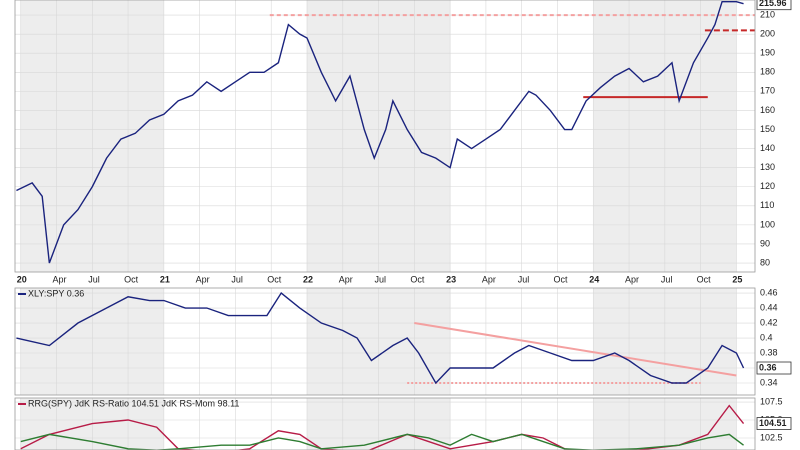 The width and height of the screenshot is (800, 450). What do you see at coordinates (767, 72) in the screenshot?
I see `y-tick-label: 180` at bounding box center [767, 72].